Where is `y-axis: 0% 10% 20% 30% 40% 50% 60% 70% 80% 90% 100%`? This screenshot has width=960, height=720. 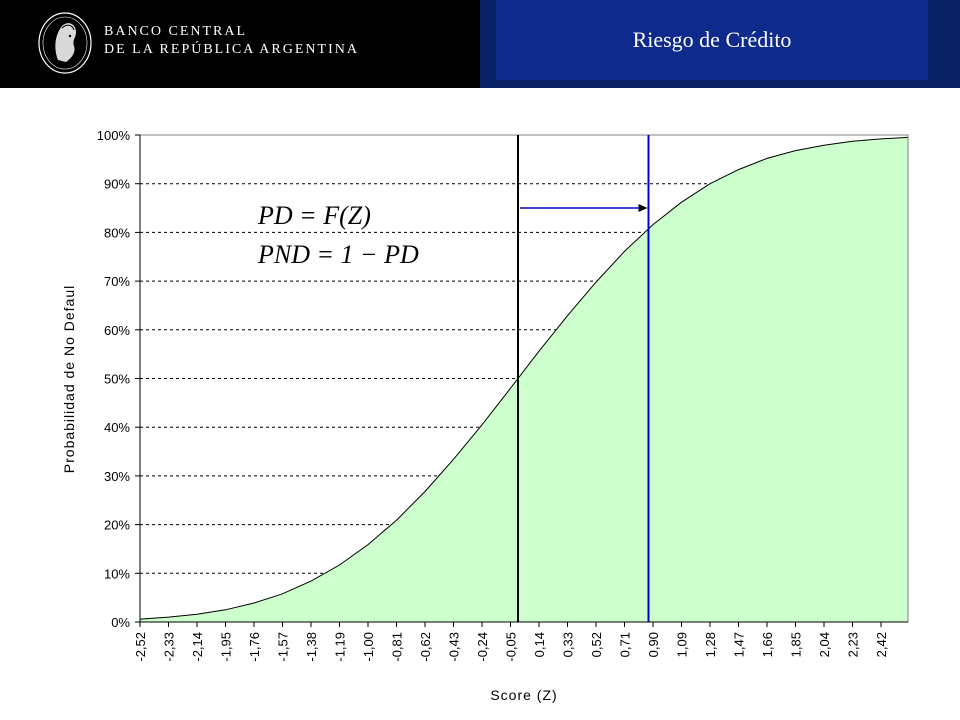
y-axis: 0% 10% 20% 30% 40% 50% 60% 70% 80% 90% 100% is located at coordinates (119, 379).